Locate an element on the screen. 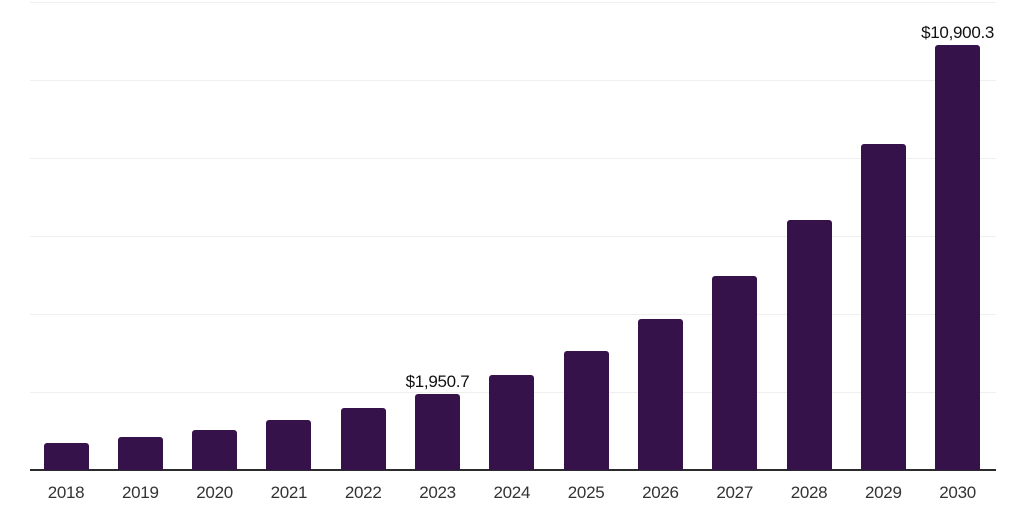 The image size is (1024, 512). x-axis-label-2029: 2029 is located at coordinates (883, 492).